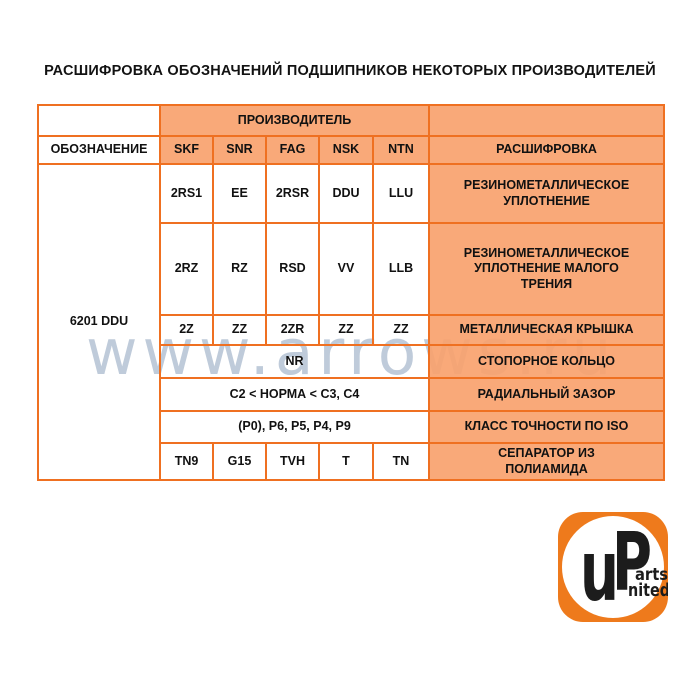  I want to click on code-cell: 2RSR, so click(292, 193).